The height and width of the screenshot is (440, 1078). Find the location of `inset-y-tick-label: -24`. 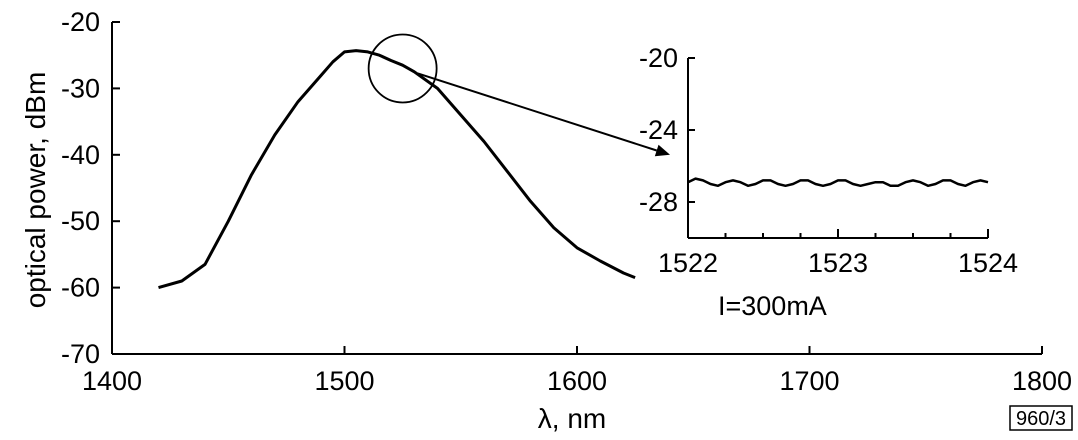

inset-y-tick-label: -24 is located at coordinates (658, 130).